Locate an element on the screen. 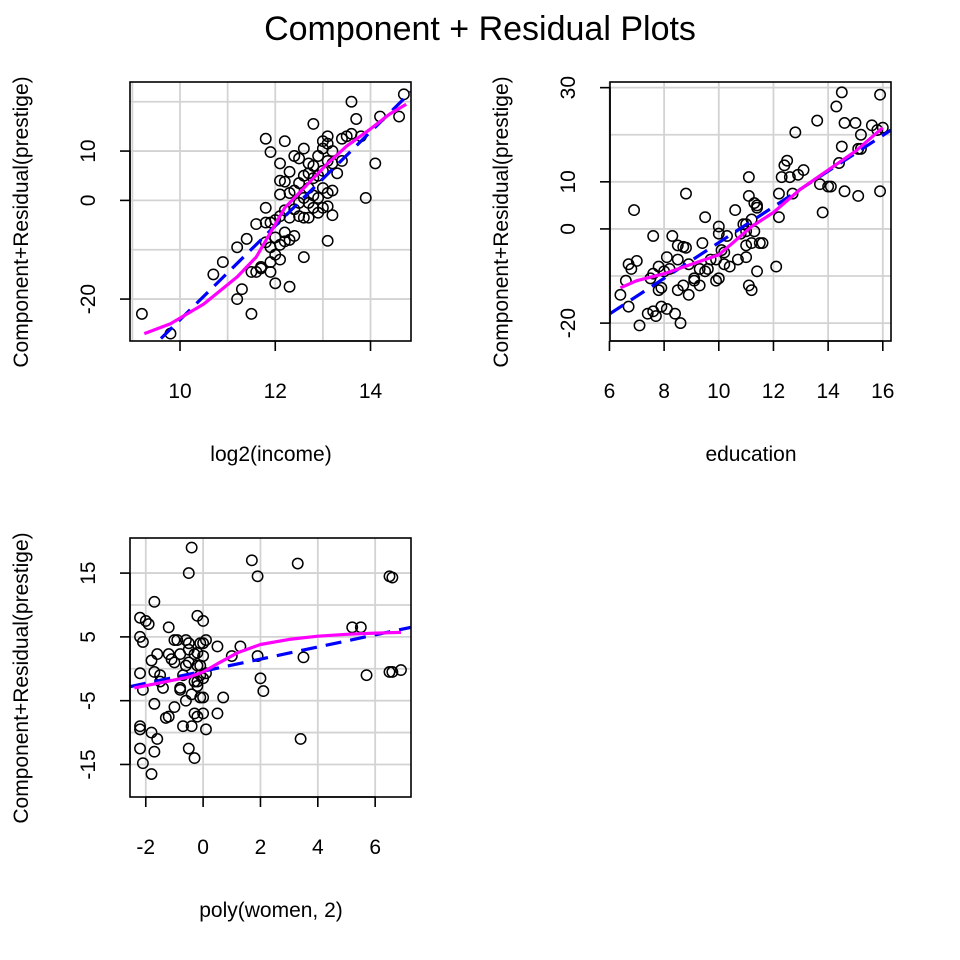 The image size is (960, 960). y-tick-label: 15 is located at coordinates (88, 572).